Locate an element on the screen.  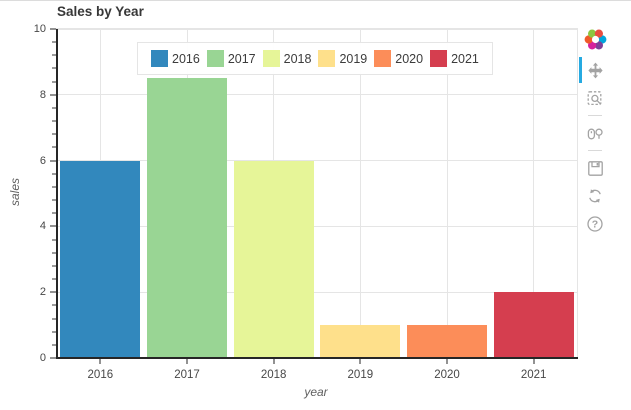
x-tick-label: 2021 is located at coordinates (533, 375).